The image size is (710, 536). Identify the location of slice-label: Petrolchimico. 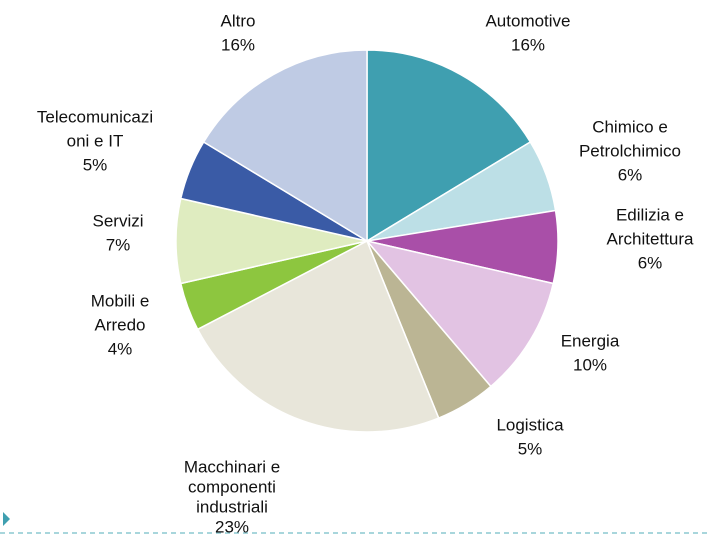
(630, 150).